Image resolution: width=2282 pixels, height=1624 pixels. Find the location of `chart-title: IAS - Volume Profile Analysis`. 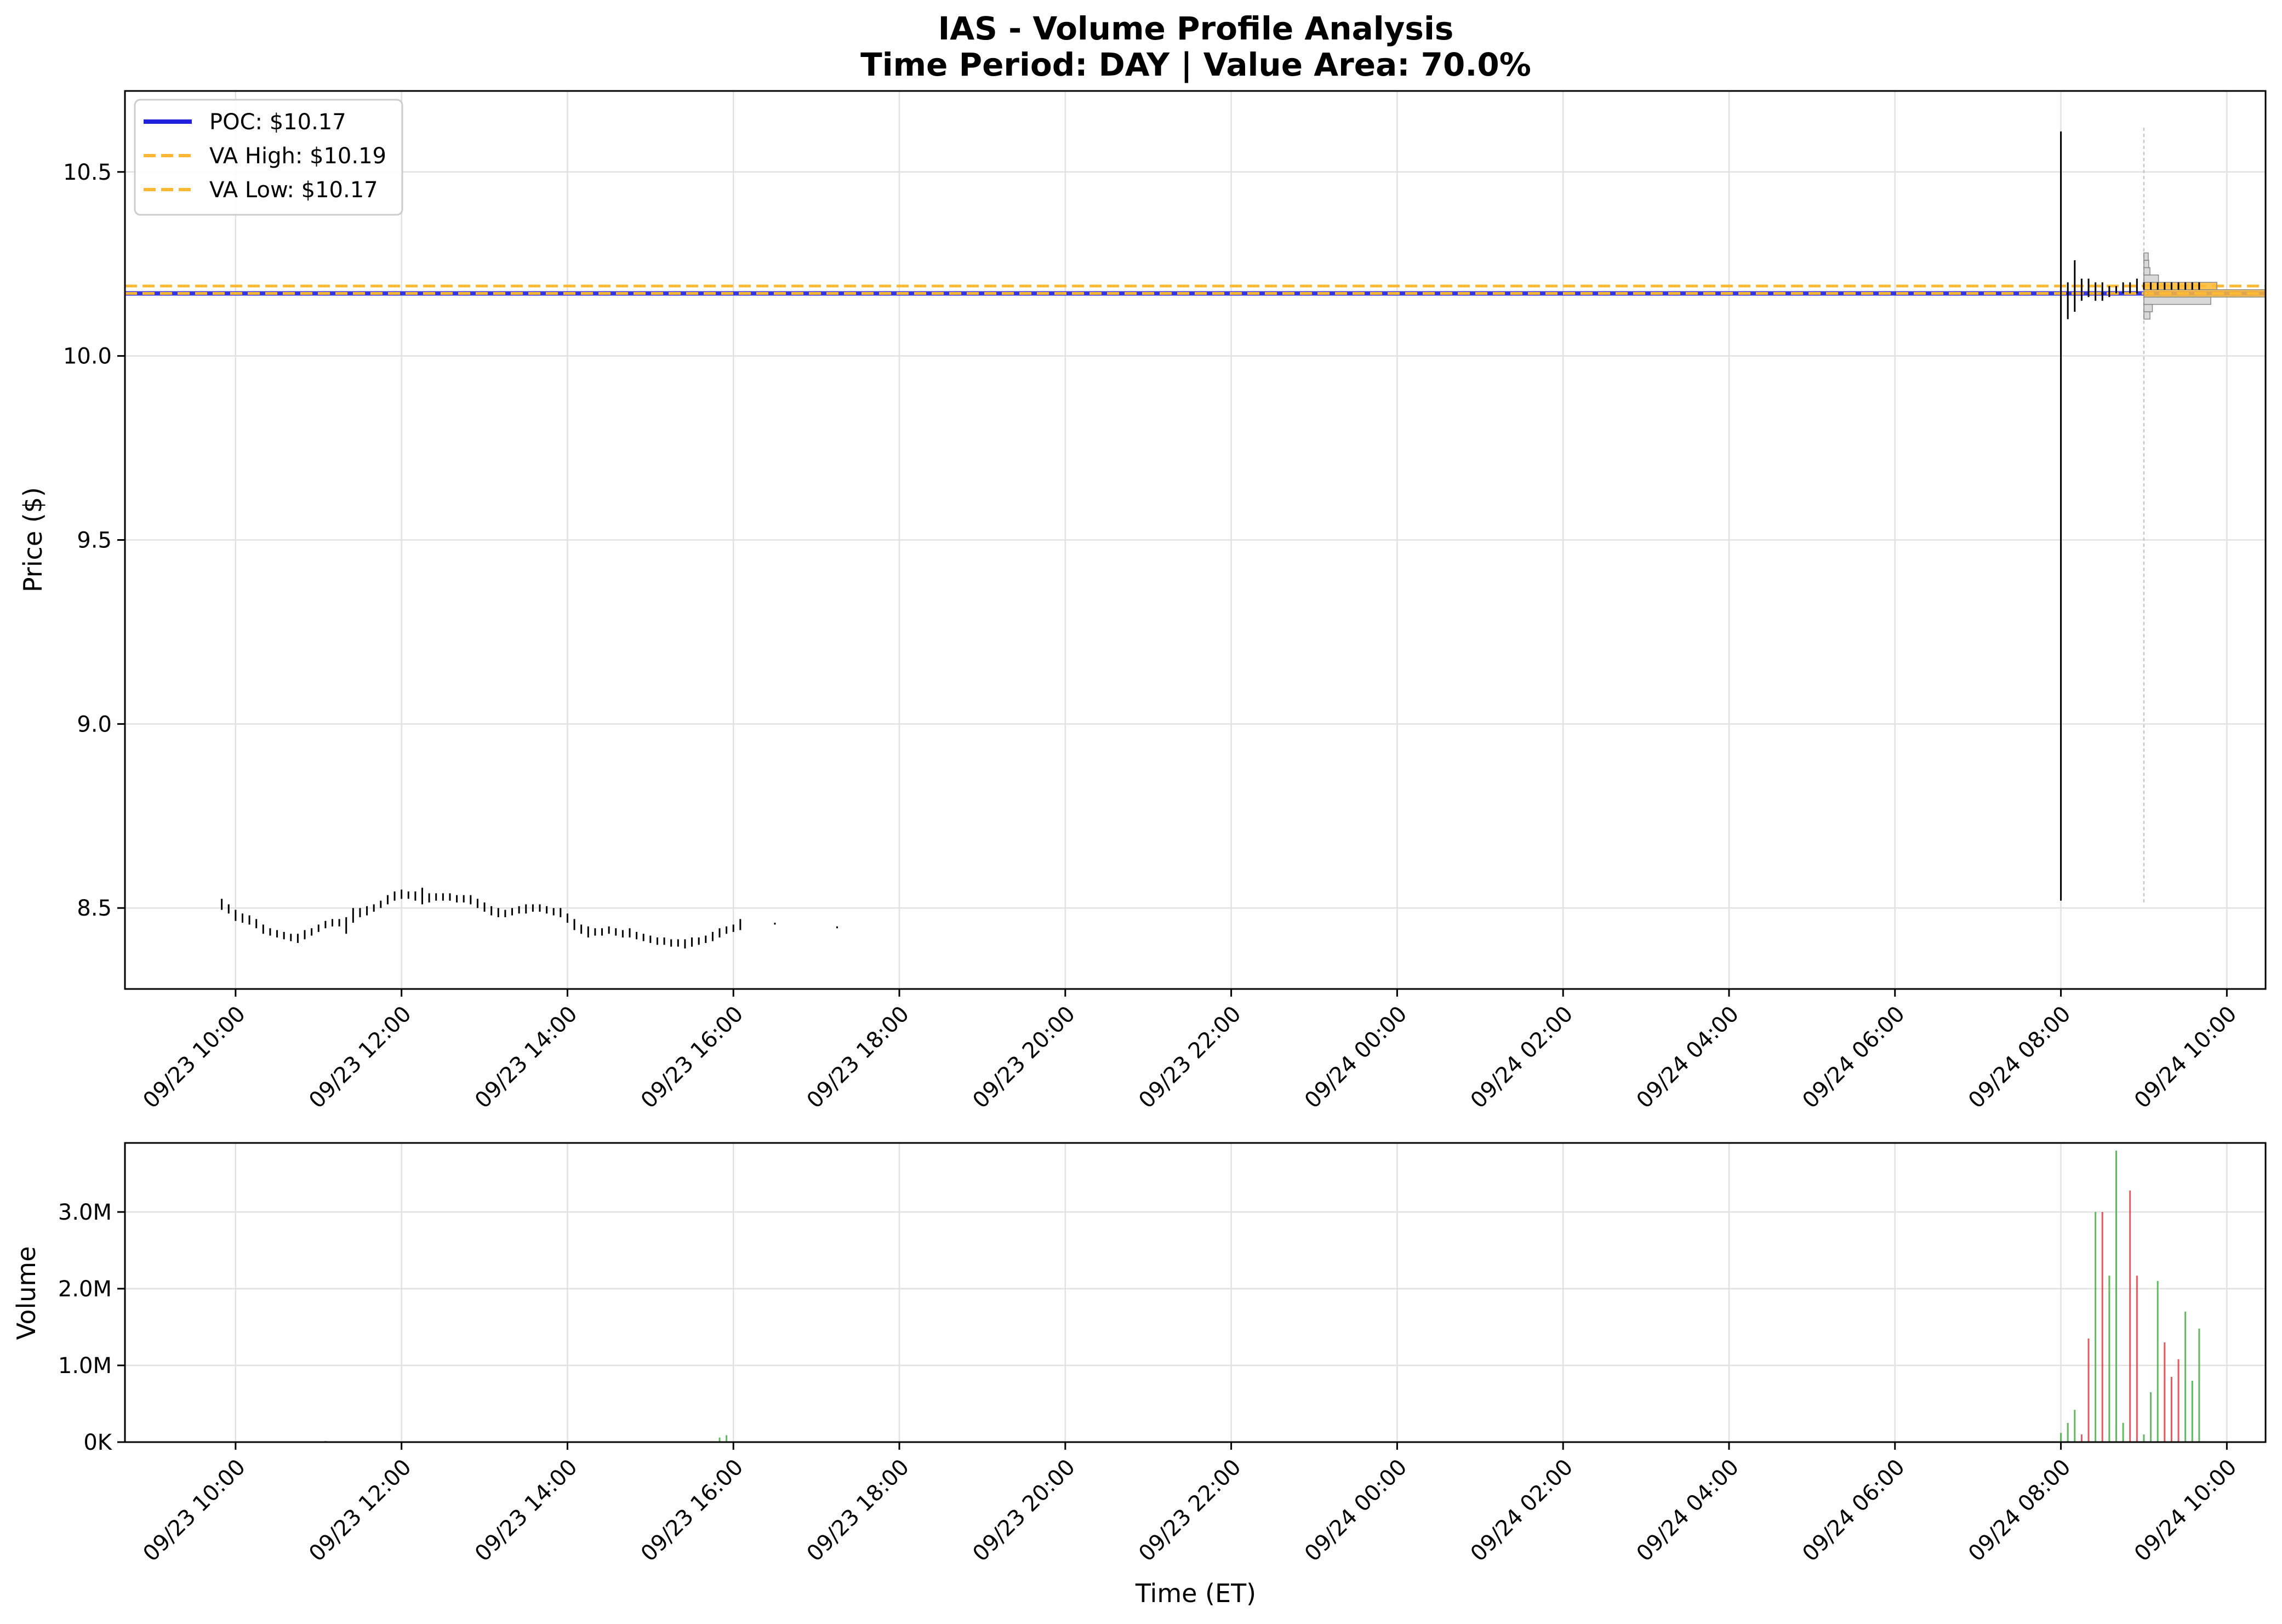

chart-title: IAS - Volume Profile Analysis is located at coordinates (1196, 28).